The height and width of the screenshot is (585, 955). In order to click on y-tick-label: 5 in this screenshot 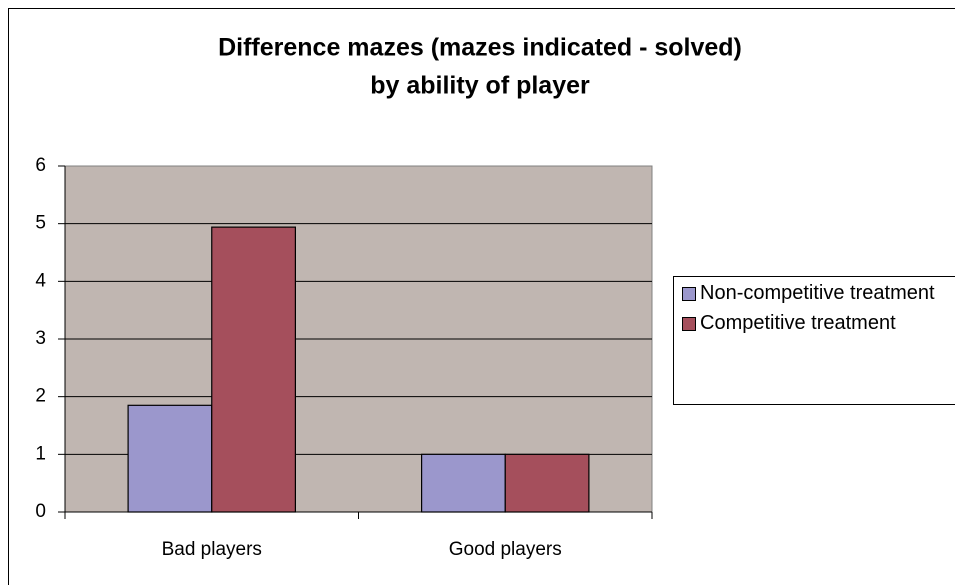, I will do `click(40, 223)`.